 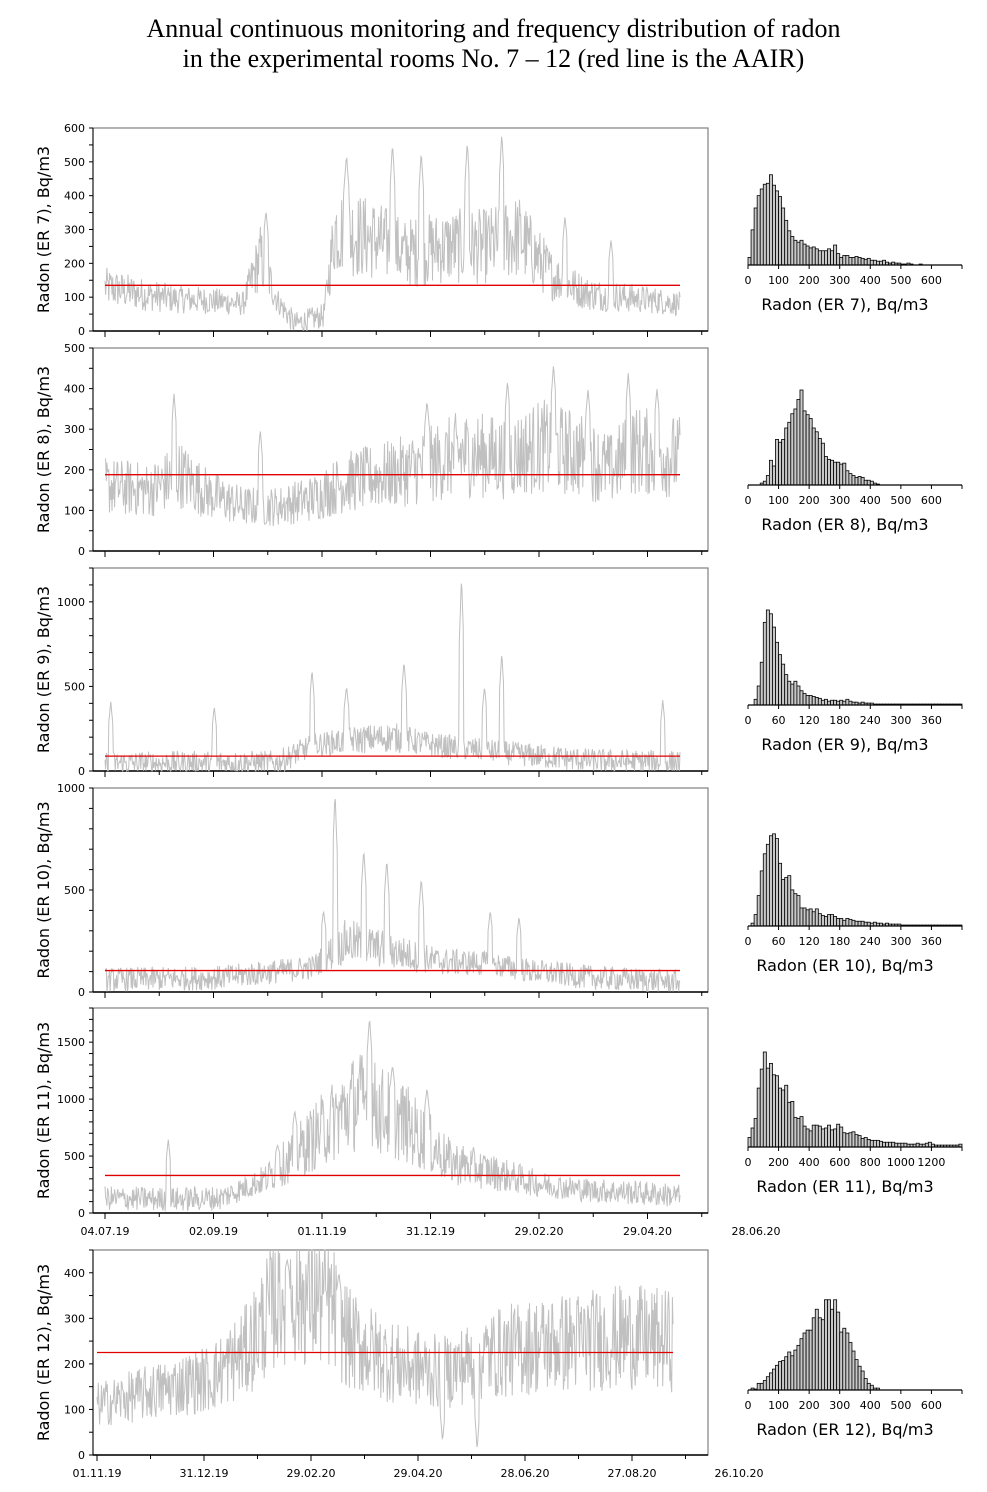 What do you see at coordinates (105, 1231) in the screenshot?
I see `x-tick-label: 04.07.19` at bounding box center [105, 1231].